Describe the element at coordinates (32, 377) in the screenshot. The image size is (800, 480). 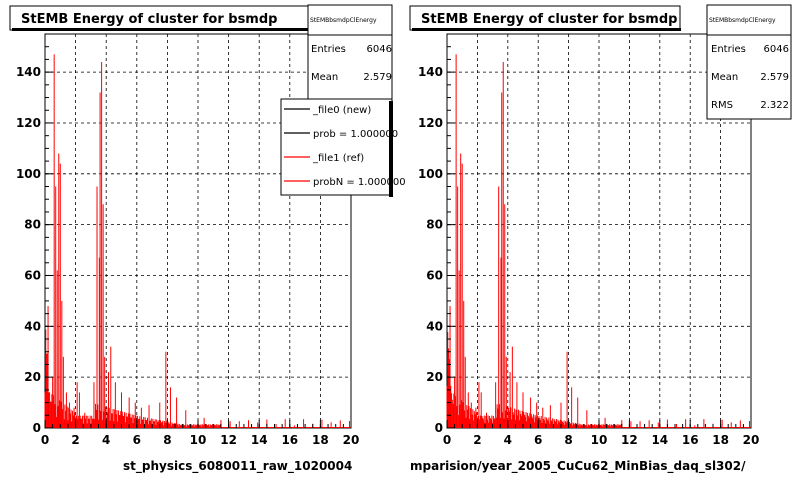
I see `left-y-tick-label: 20` at that location.